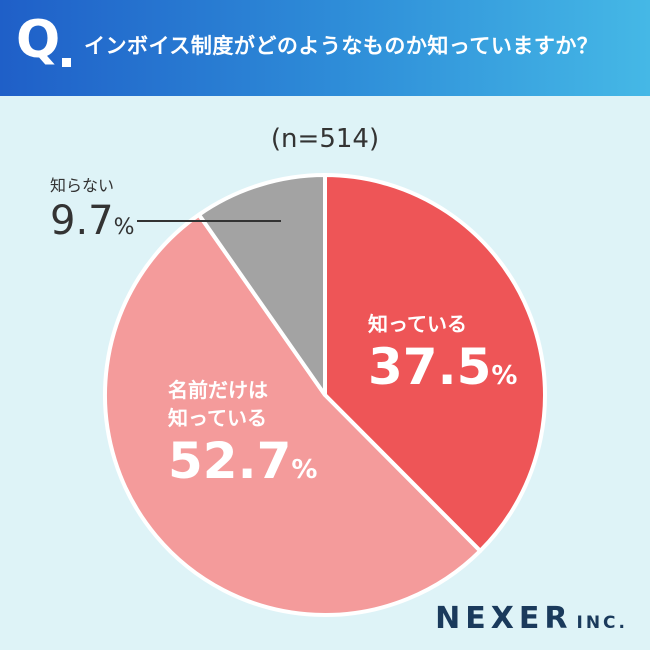  Describe the element at coordinates (417, 324) in the screenshot. I see `label-know-category: 知っている` at that location.